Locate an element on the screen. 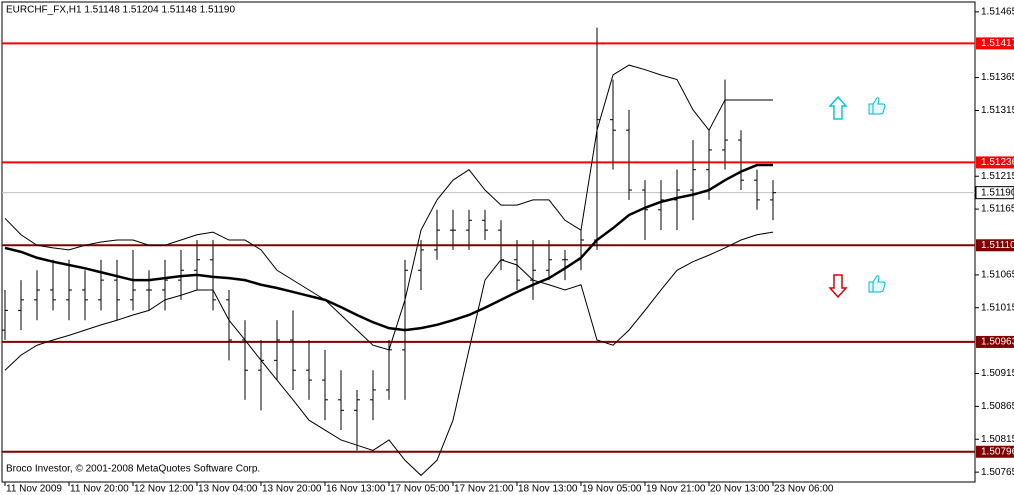 The width and height of the screenshot is (1014, 495). y-tick-label: 1.50865 is located at coordinates (997, 406).